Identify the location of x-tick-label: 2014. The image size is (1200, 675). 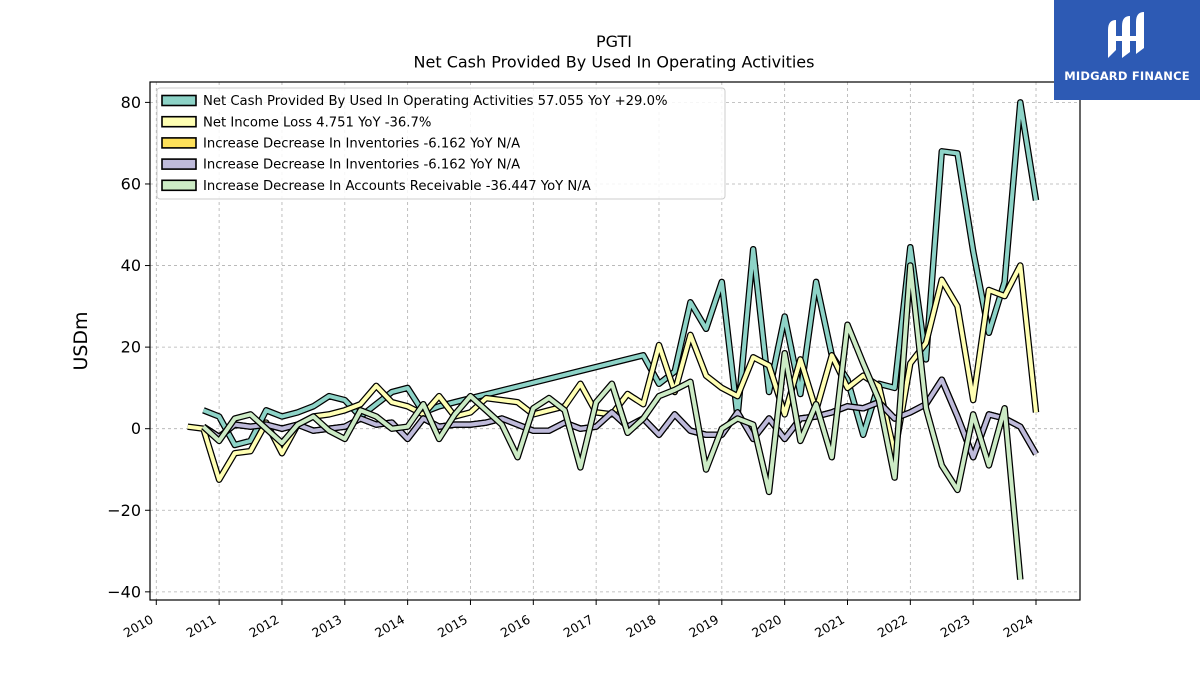
(389, 626).